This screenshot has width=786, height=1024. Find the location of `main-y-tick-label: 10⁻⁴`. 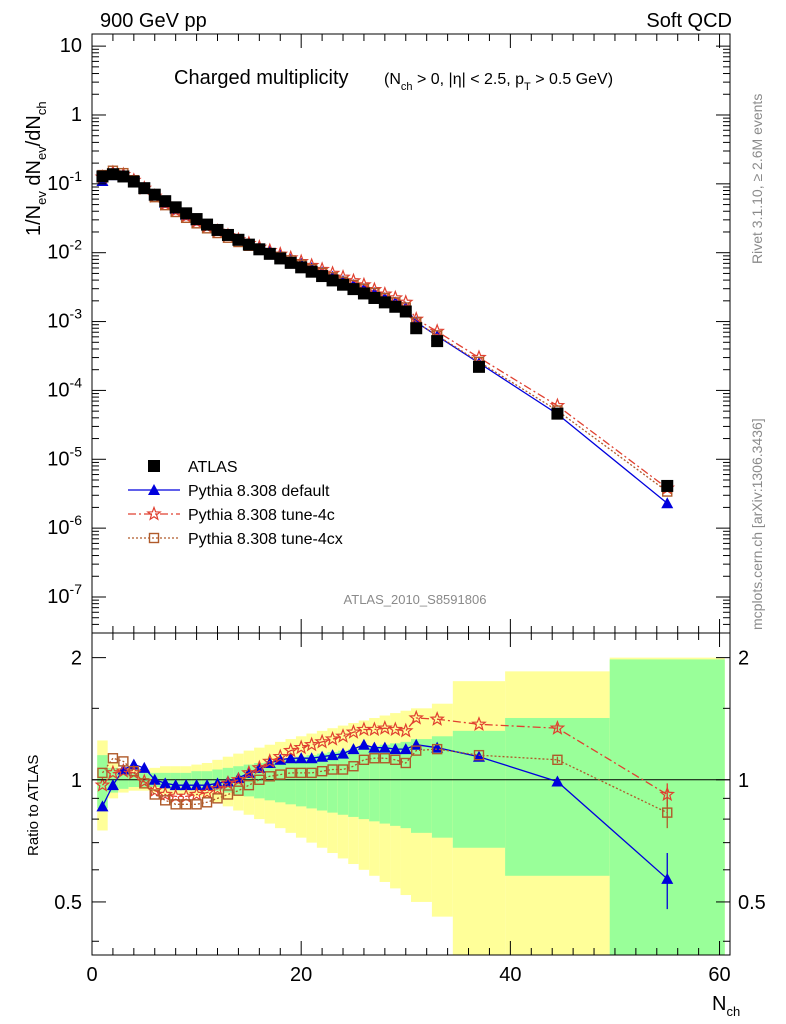

main-y-tick-label: 10⁻⁴ is located at coordinates (64, 387).